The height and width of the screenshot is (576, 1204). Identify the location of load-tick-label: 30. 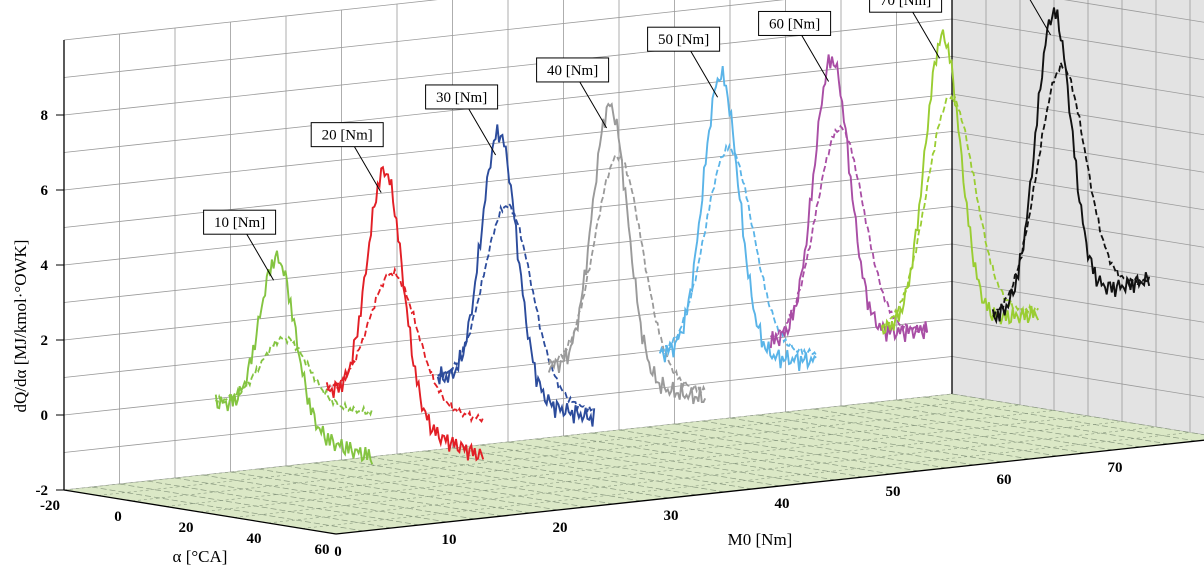
(671, 516).